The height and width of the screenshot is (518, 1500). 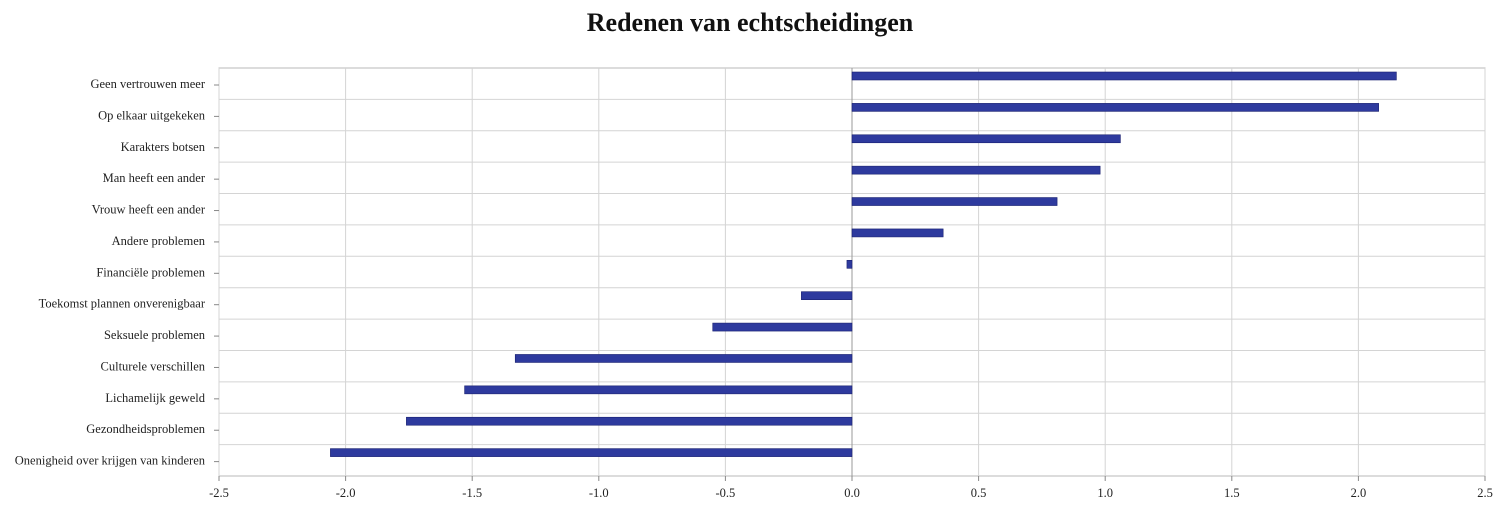 What do you see at coordinates (1105, 493) in the screenshot?
I see `x-tick-label: 1.0` at bounding box center [1105, 493].